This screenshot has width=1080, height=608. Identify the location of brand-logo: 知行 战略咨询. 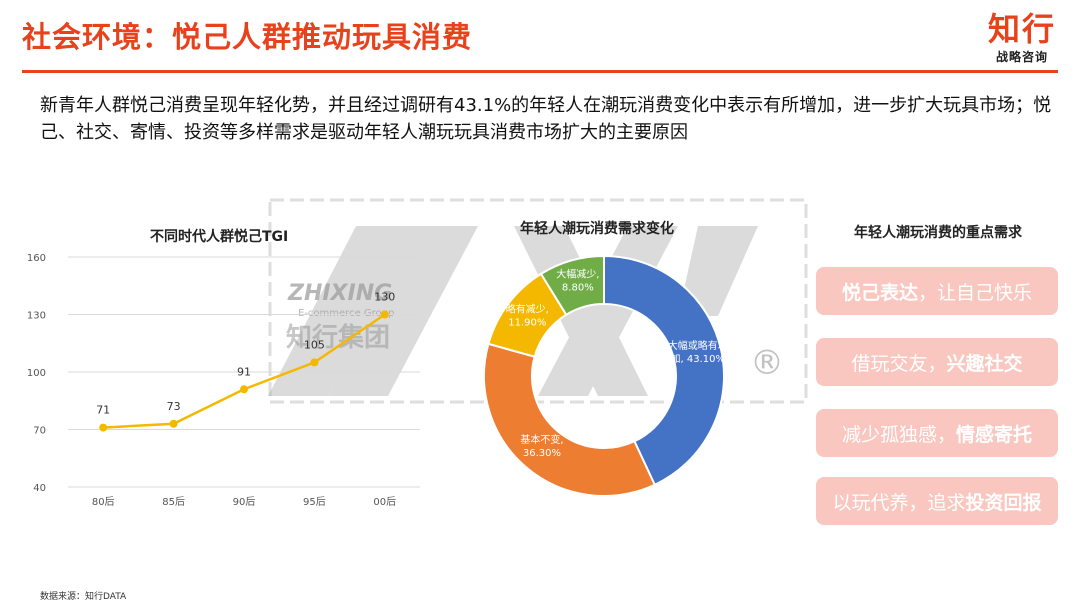
(1022, 38).